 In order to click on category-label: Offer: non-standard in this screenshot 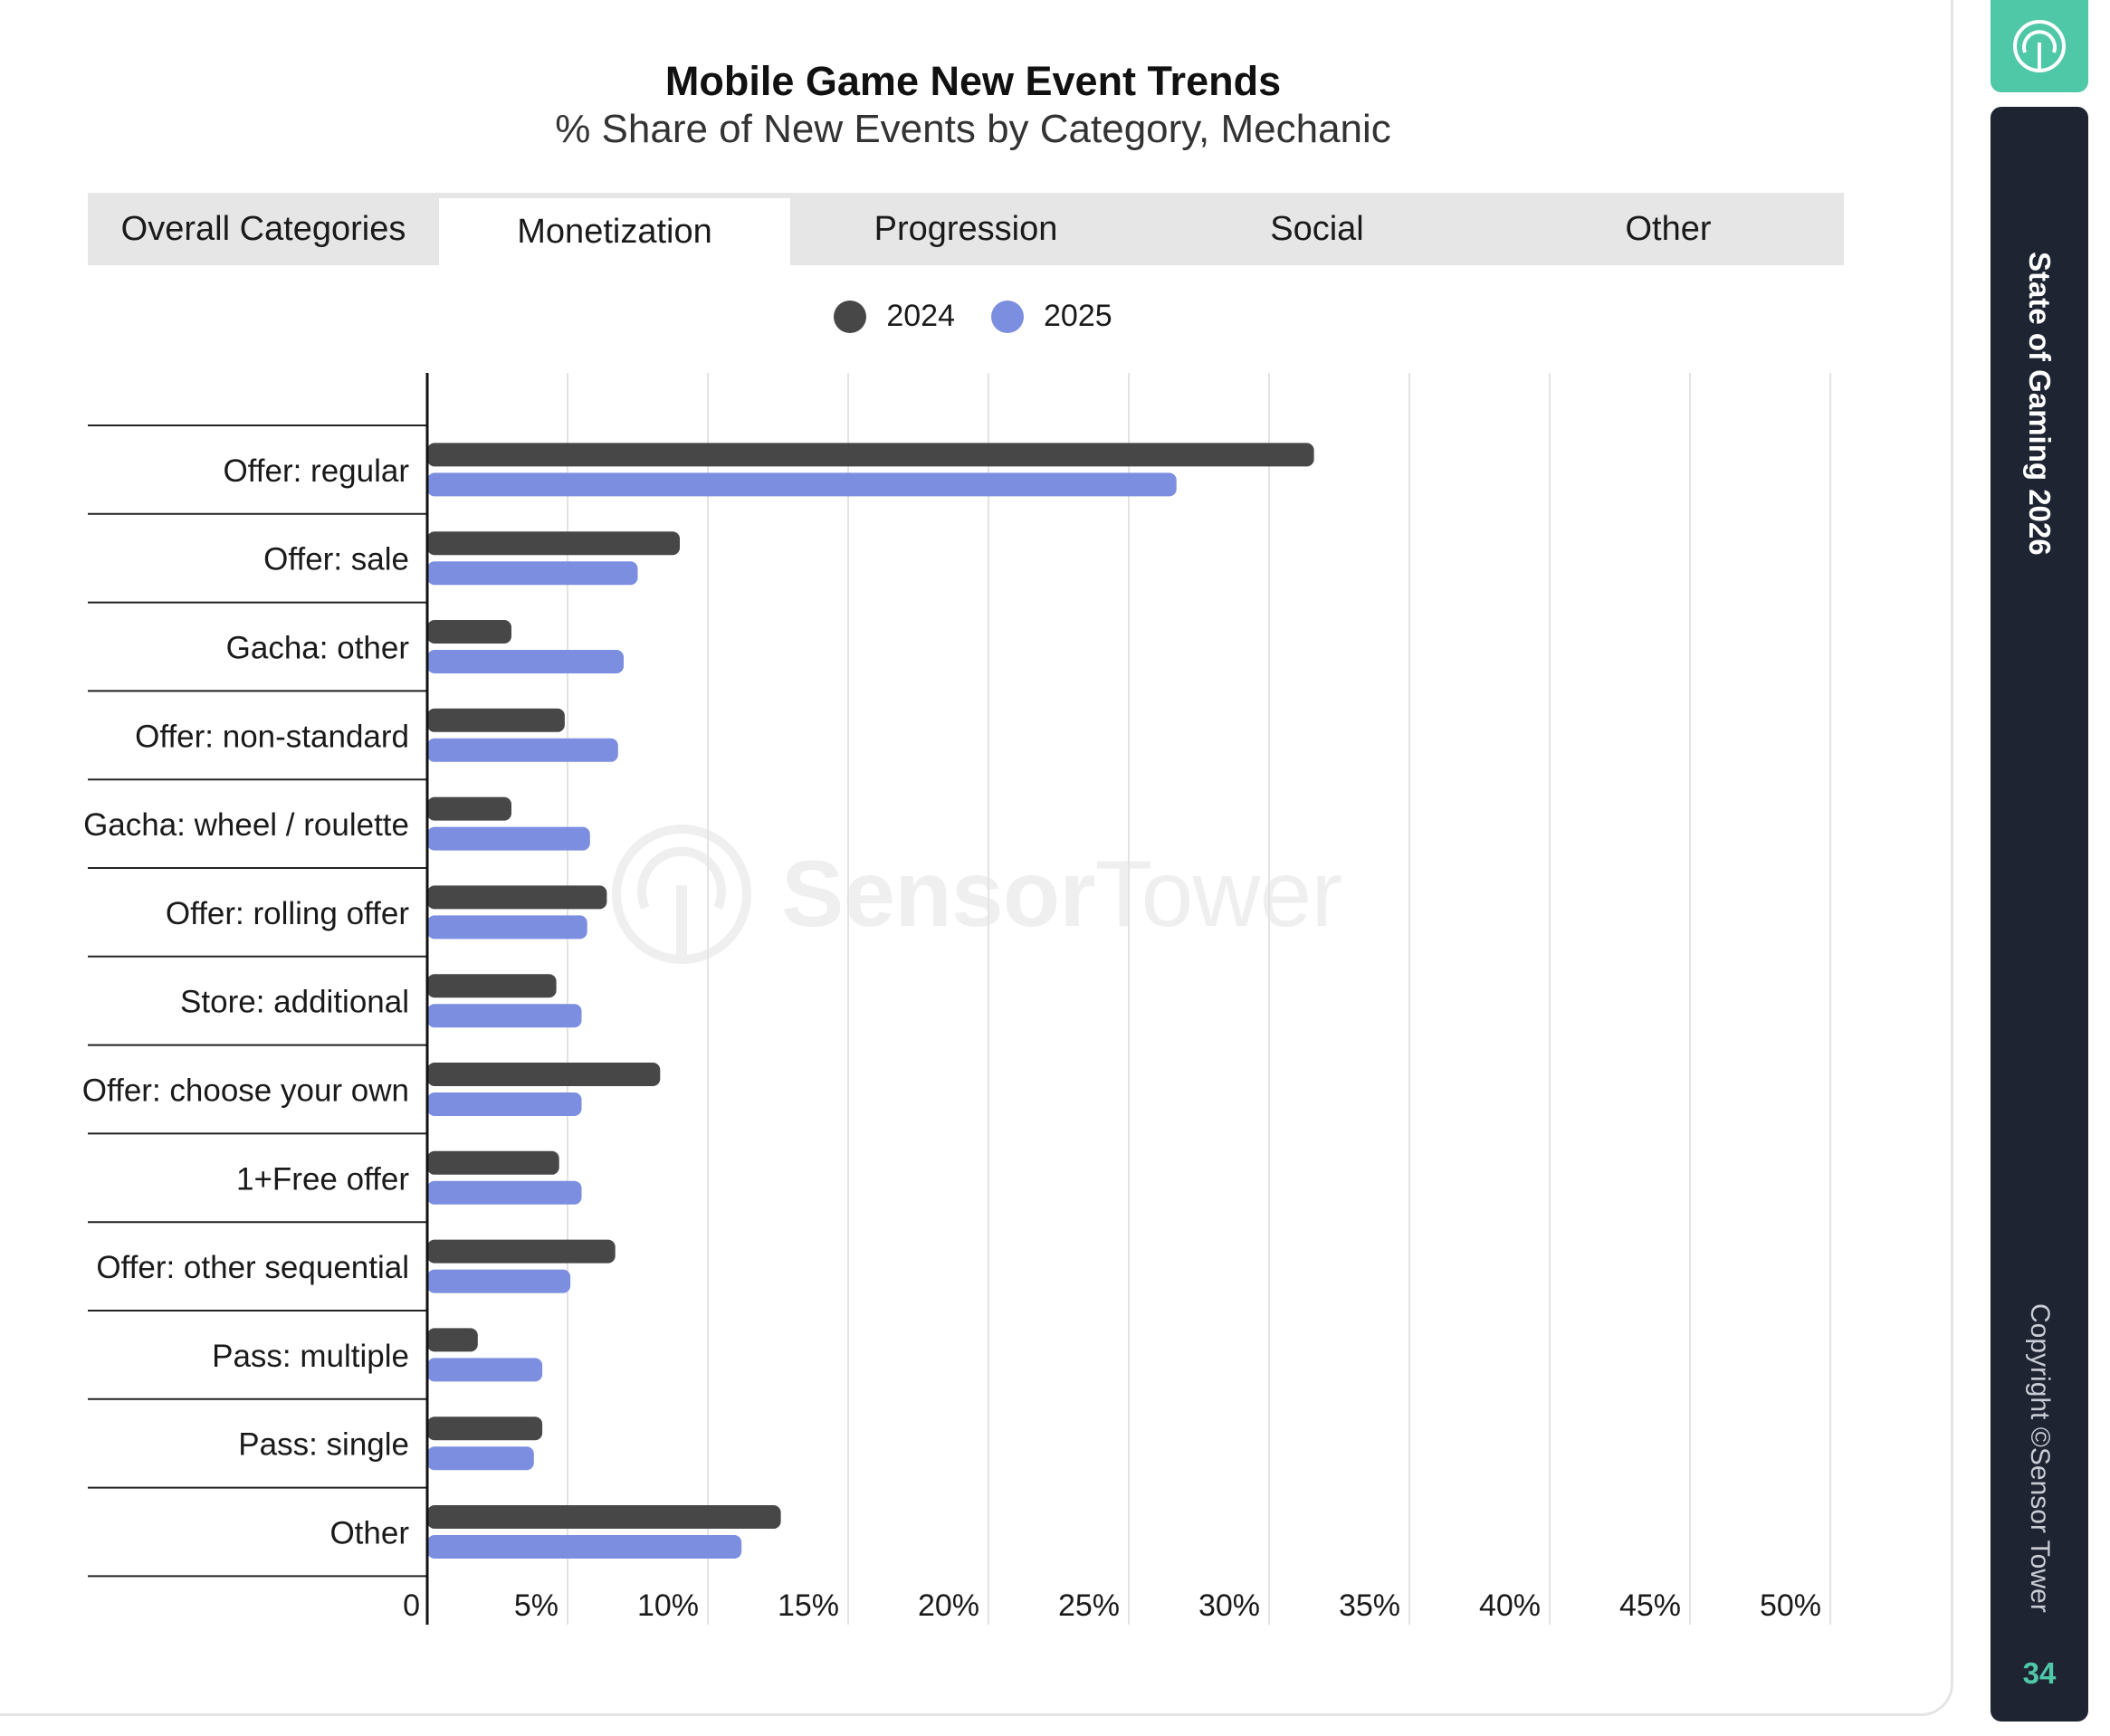, I will do `click(272, 736)`.